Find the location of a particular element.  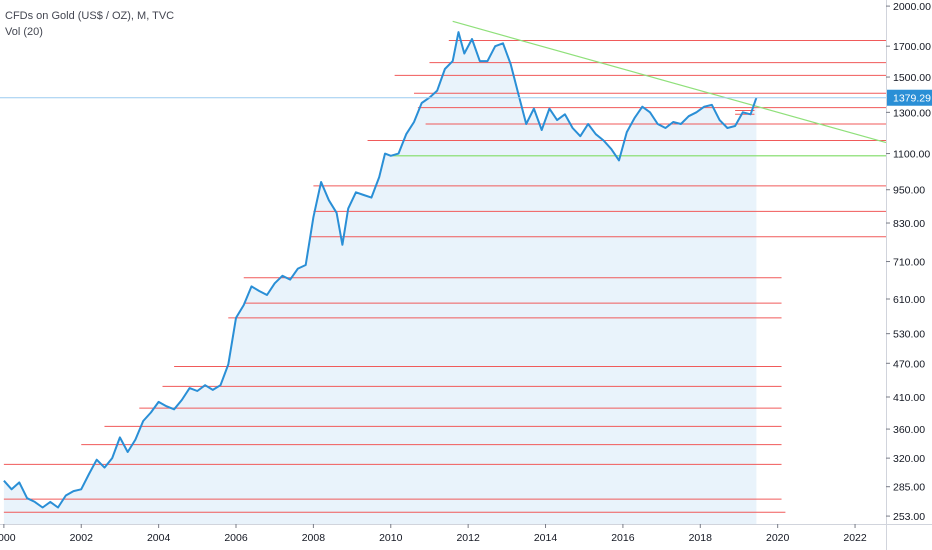

time-tick-label: 2014 is located at coordinates (546, 538).